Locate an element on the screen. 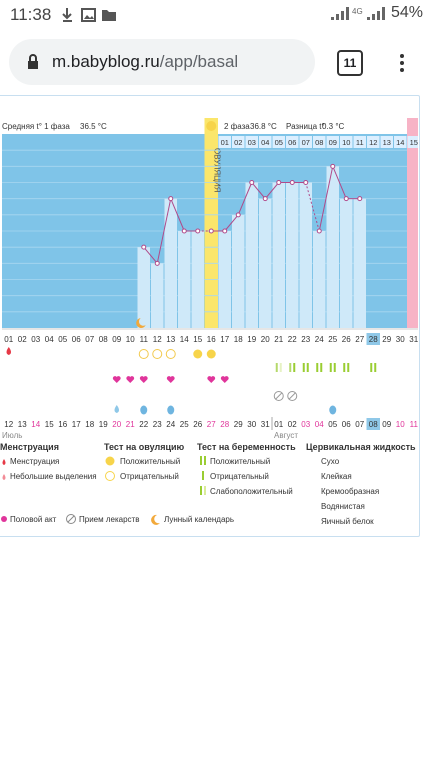 The height and width of the screenshot is (770, 433). cycle-day-label: 25 is located at coordinates (332, 339).